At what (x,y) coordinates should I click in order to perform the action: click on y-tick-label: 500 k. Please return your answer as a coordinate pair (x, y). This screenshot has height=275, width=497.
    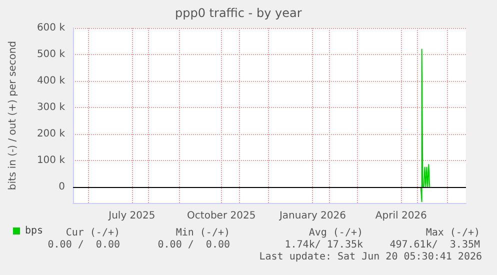
    Looking at the image, I should click on (51, 54).